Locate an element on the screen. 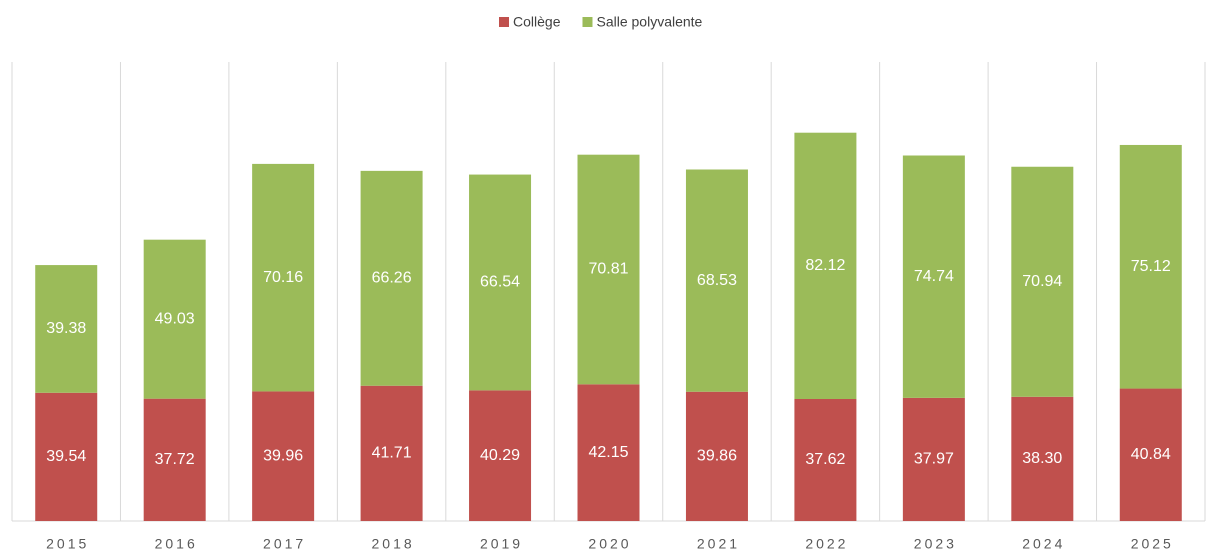 The height and width of the screenshot is (551, 1211). data-label: 75.12 is located at coordinates (1151, 266).